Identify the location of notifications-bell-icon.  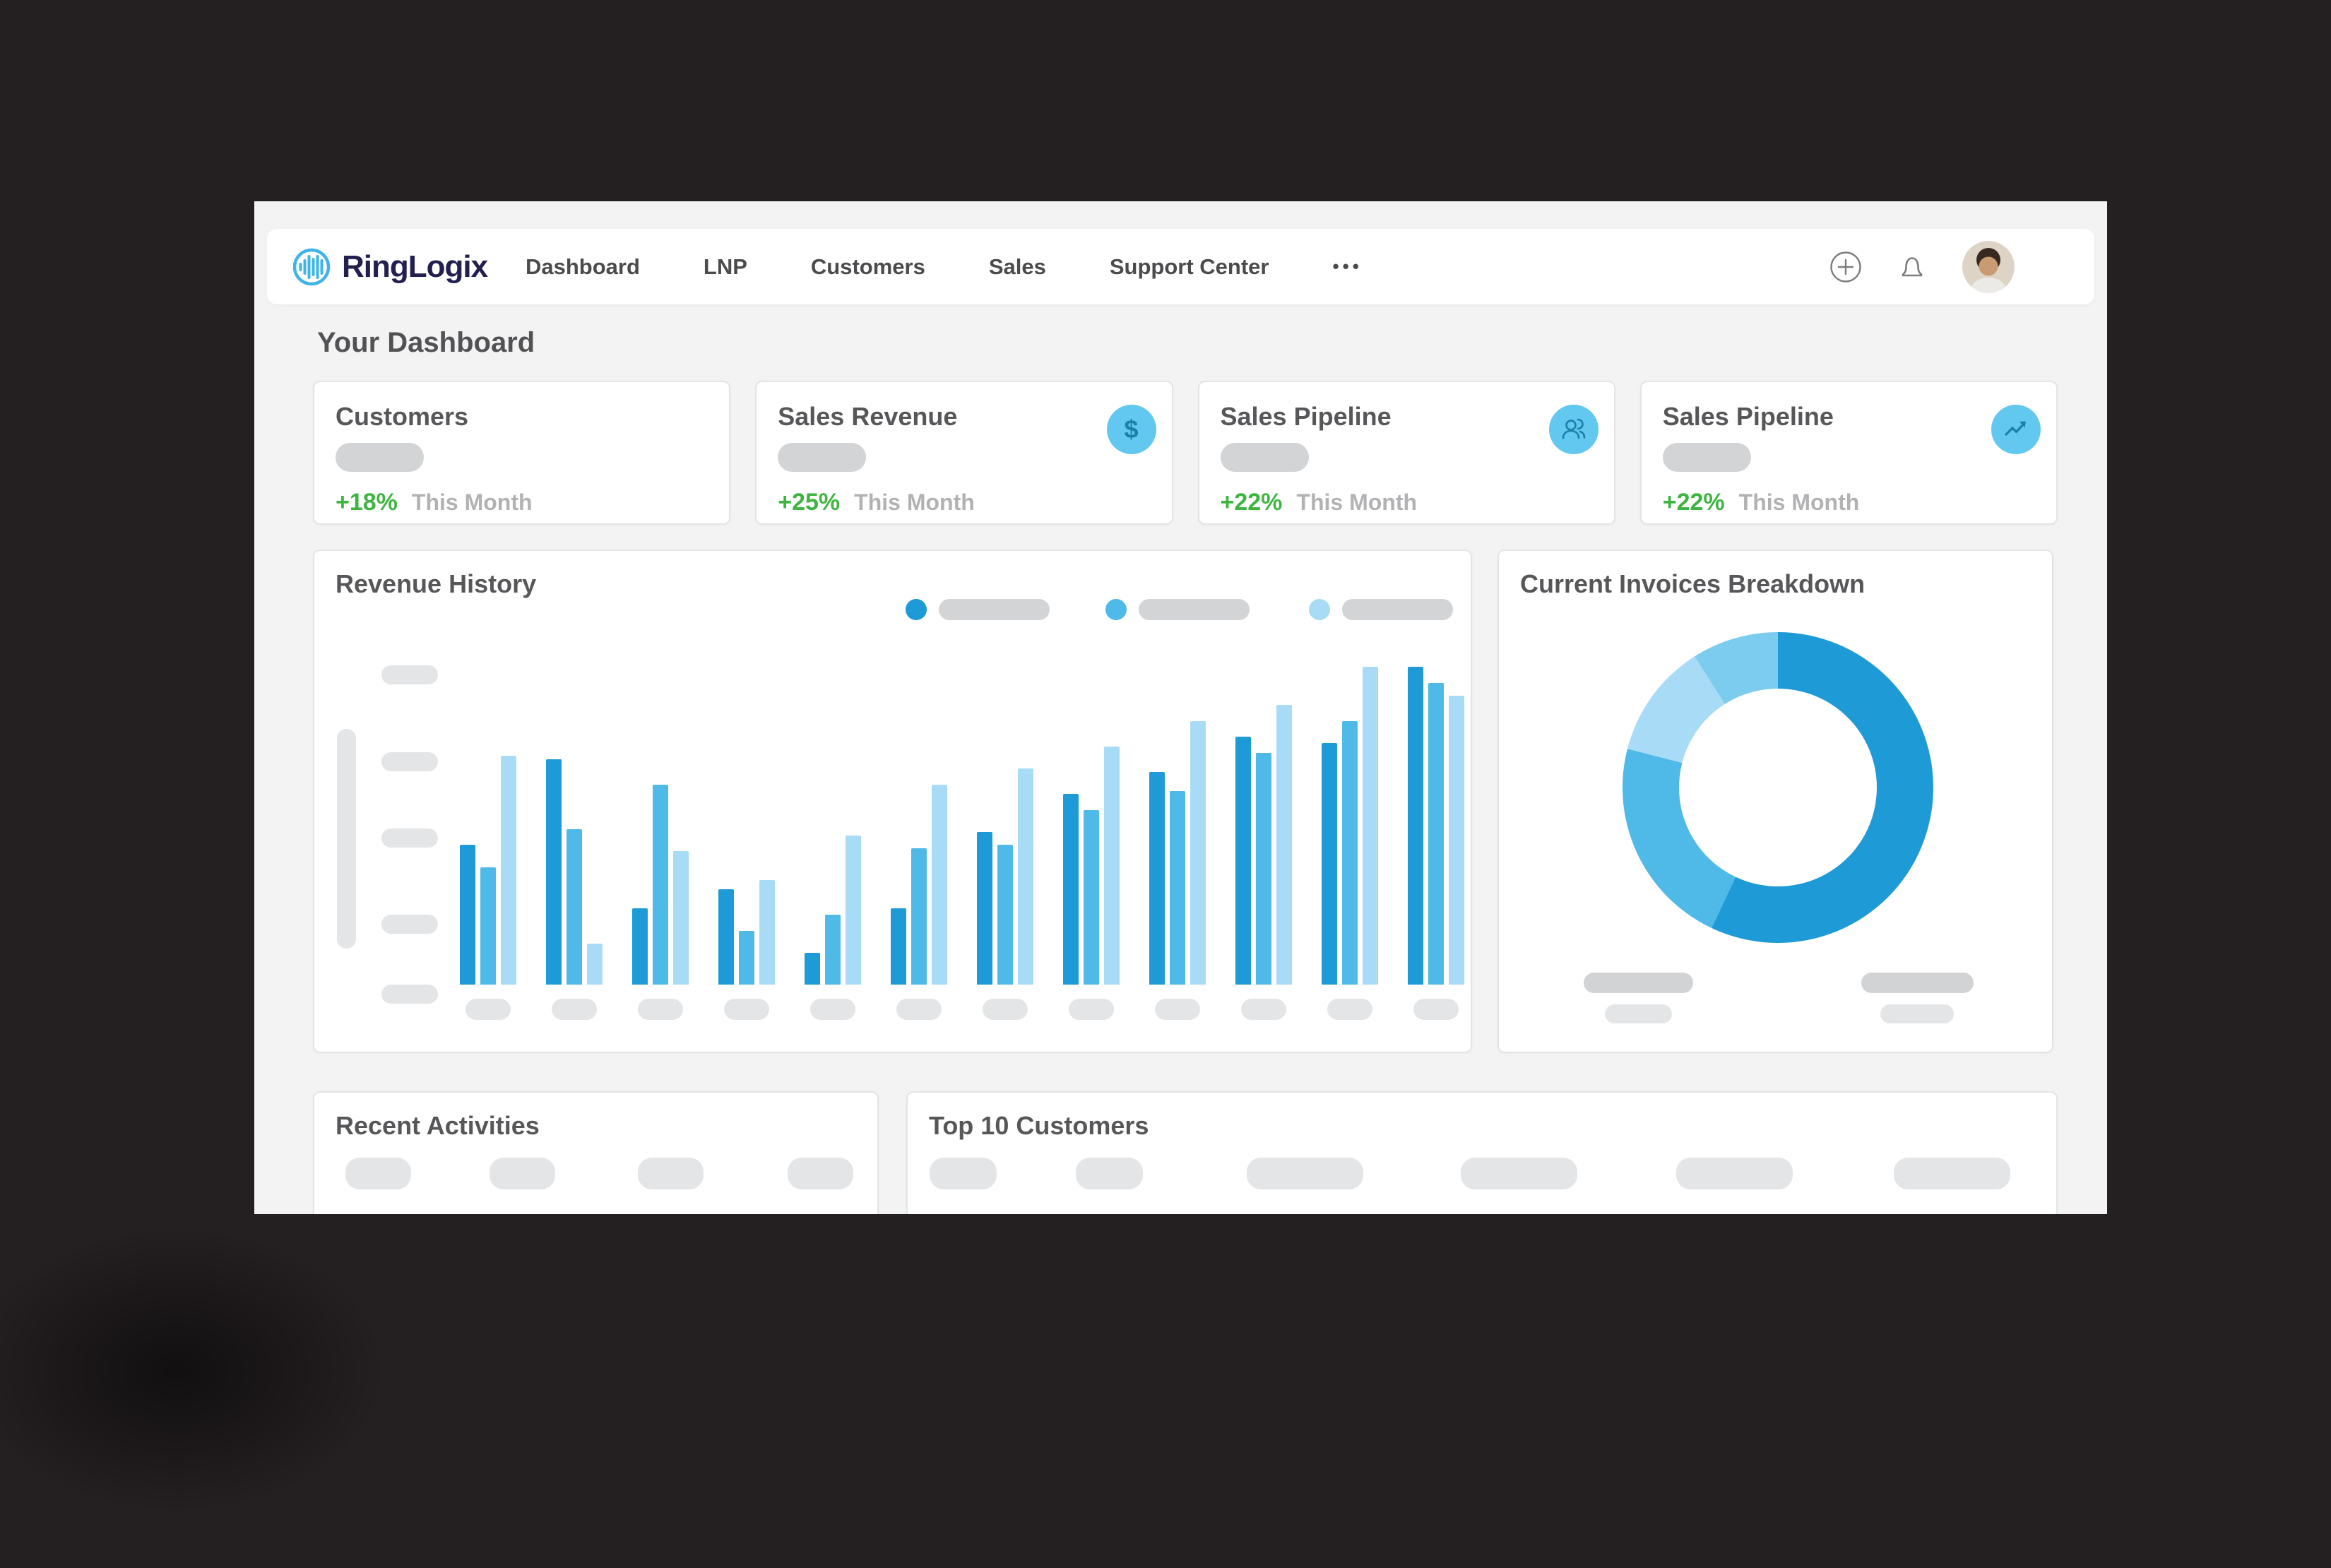
(1913, 267).